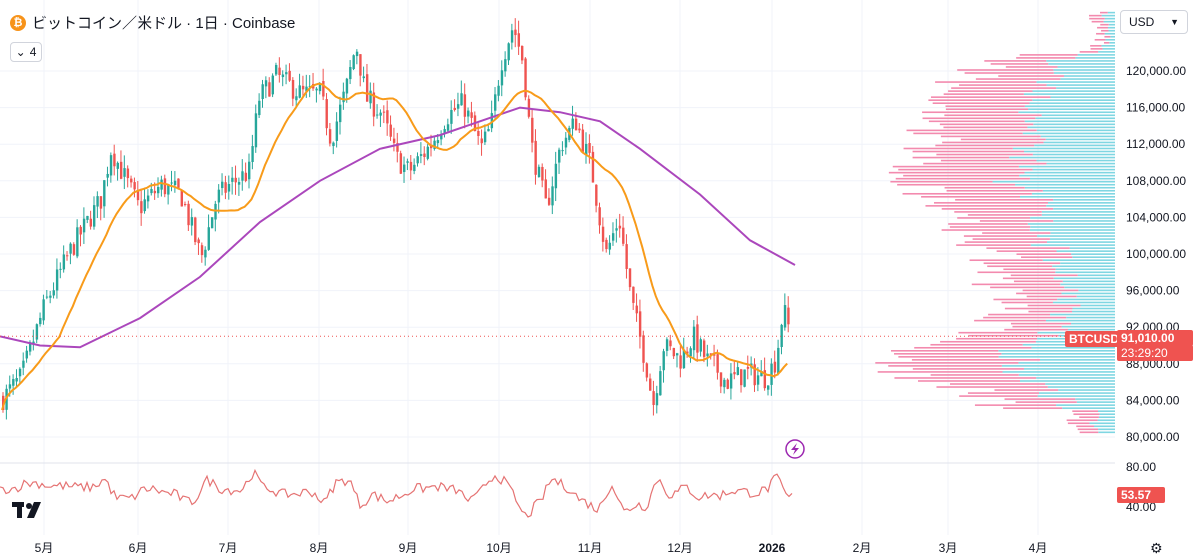 The image size is (1200, 560). What do you see at coordinates (30, 513) in the screenshot?
I see `tradingview-logo` at bounding box center [30, 513].